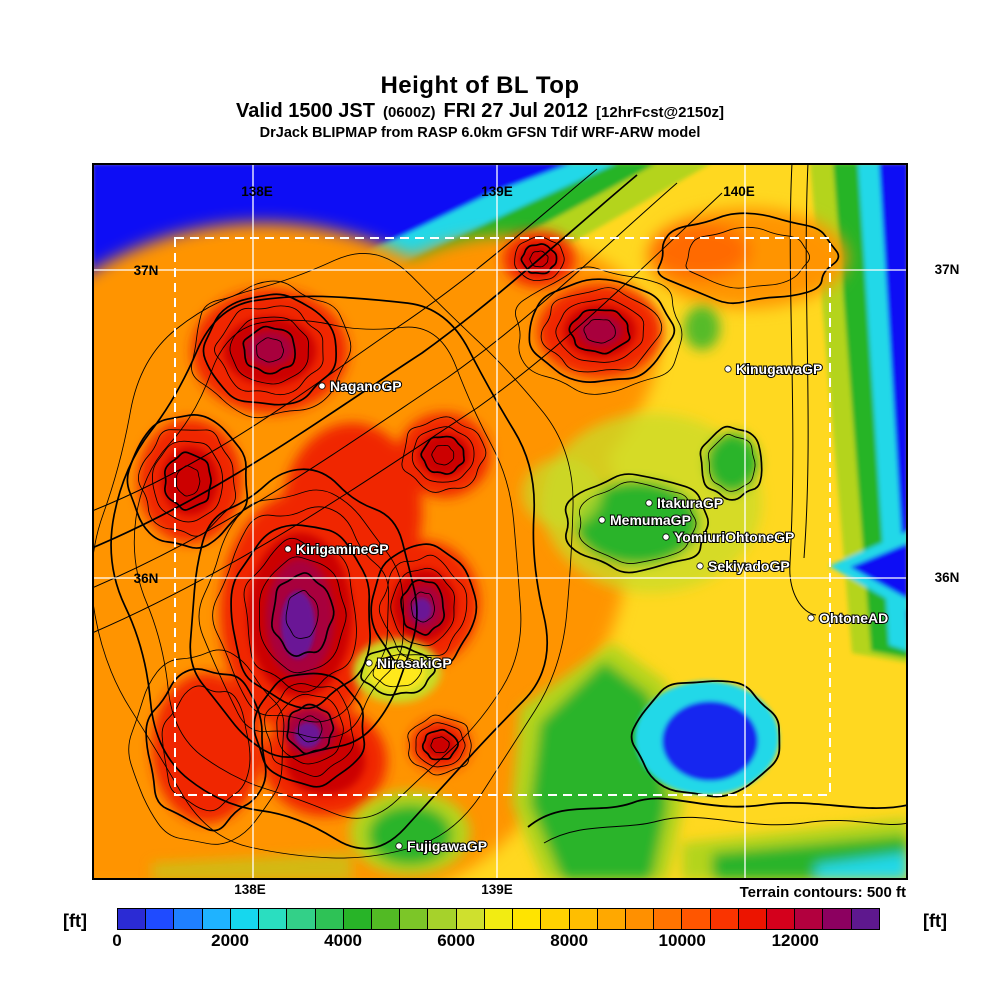  What do you see at coordinates (409, 112) in the screenshot?
I see `valid-zulu: (0600Z)` at bounding box center [409, 112].